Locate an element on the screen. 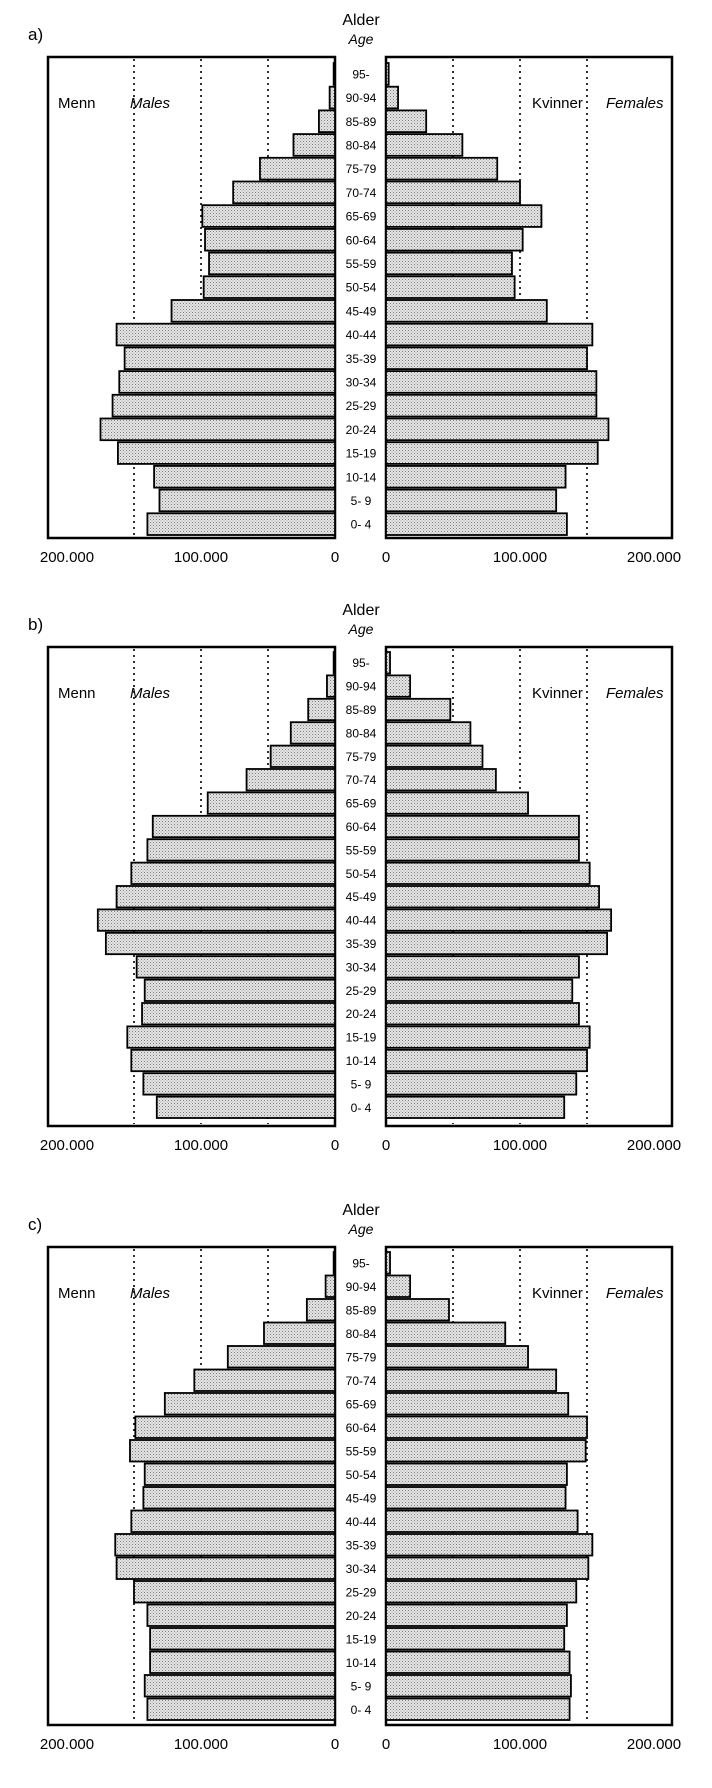 This screenshot has width=712, height=1788. age-label-16: 15-19 is located at coordinates (361, 454).